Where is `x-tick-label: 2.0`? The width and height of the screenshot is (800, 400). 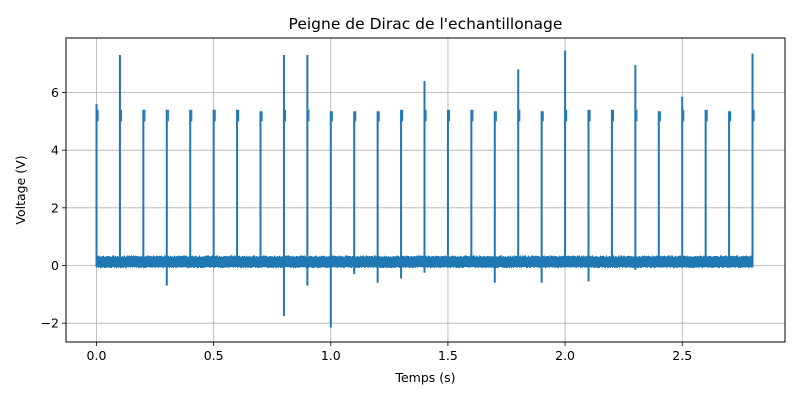 x-tick-label: 2.0 is located at coordinates (565, 355).